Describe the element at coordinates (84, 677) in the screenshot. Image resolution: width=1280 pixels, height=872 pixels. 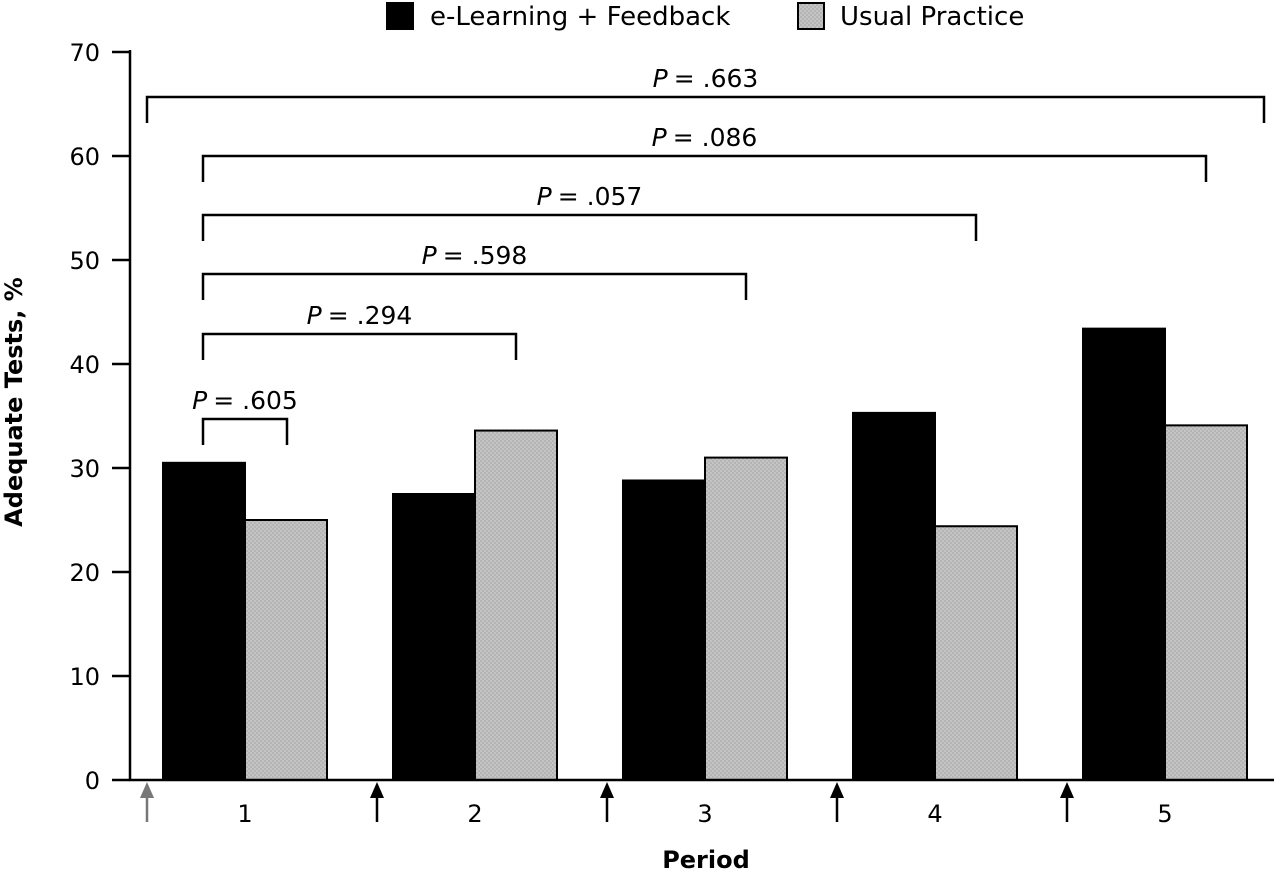
I see `y-tick-label: 10` at that location.